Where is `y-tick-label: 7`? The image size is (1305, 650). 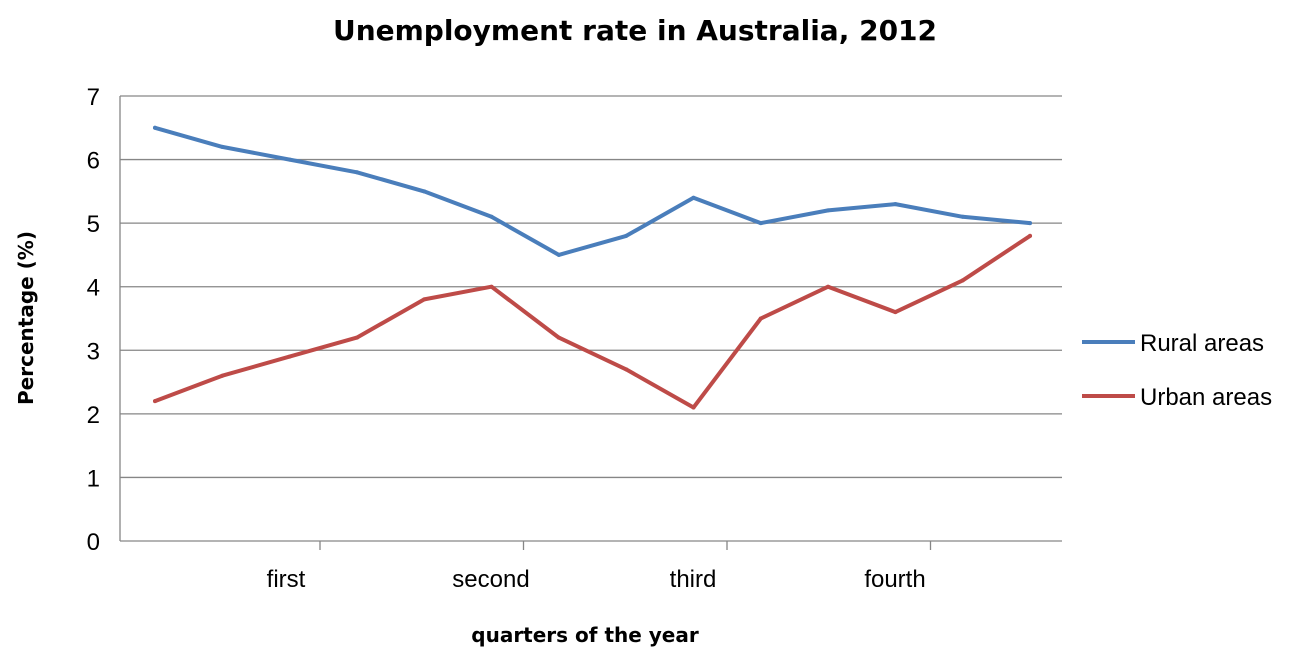 y-tick-label: 7 is located at coordinates (93, 97).